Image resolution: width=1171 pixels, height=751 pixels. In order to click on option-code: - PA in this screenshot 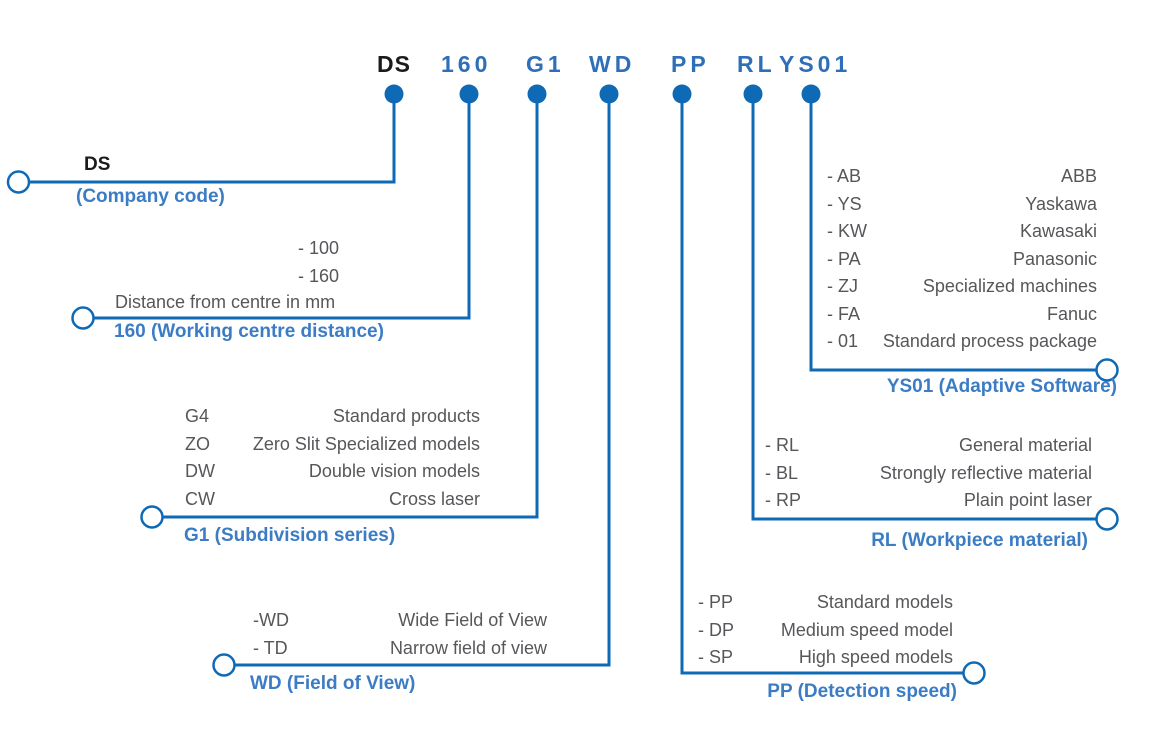, I will do `click(844, 258)`.